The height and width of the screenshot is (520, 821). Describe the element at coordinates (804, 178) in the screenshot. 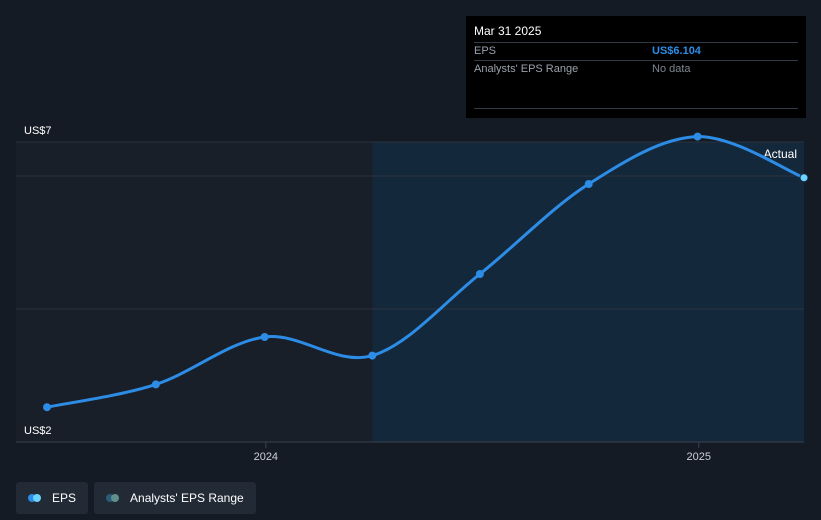

I see `eps-point-highlighted` at that location.